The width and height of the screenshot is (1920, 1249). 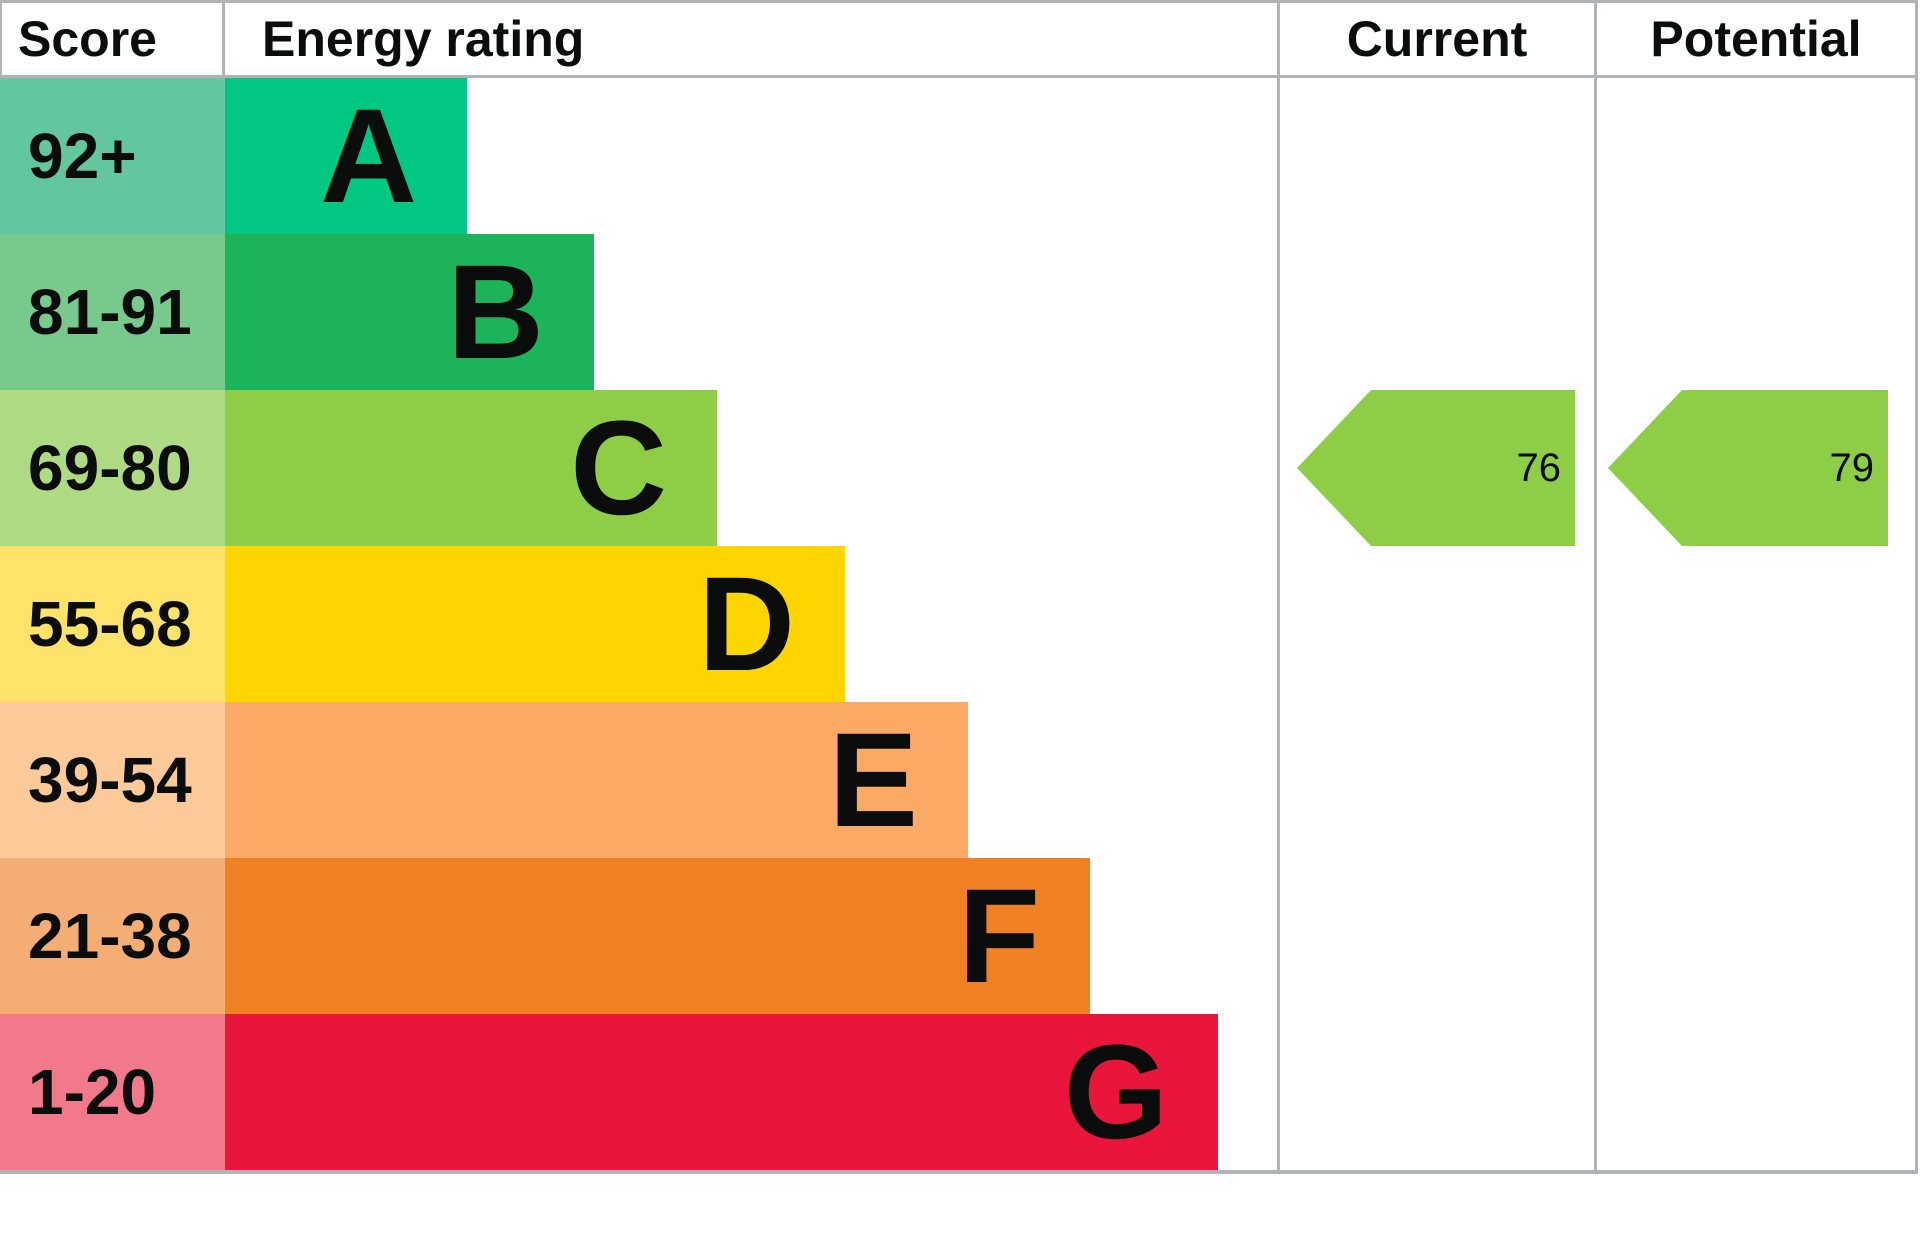 I want to click on grid-line-bars-divider, so click(x=1278, y=587).